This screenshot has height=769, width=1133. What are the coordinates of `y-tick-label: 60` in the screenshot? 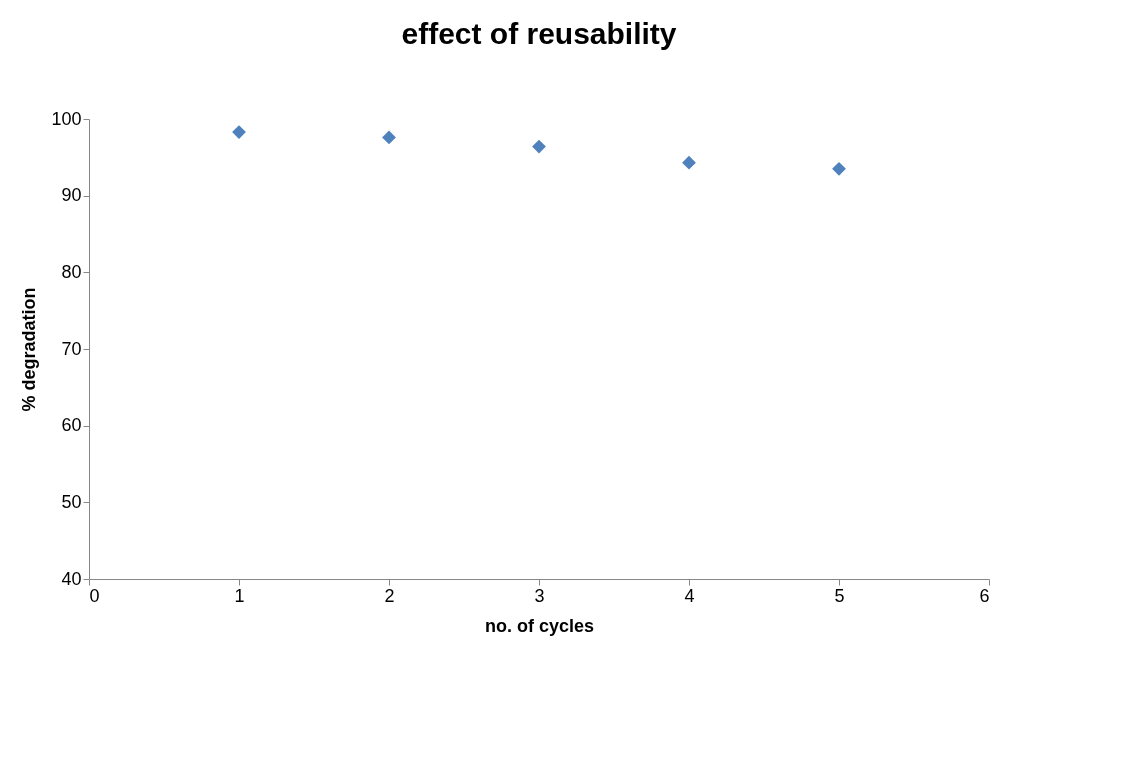 It's located at (71, 425).